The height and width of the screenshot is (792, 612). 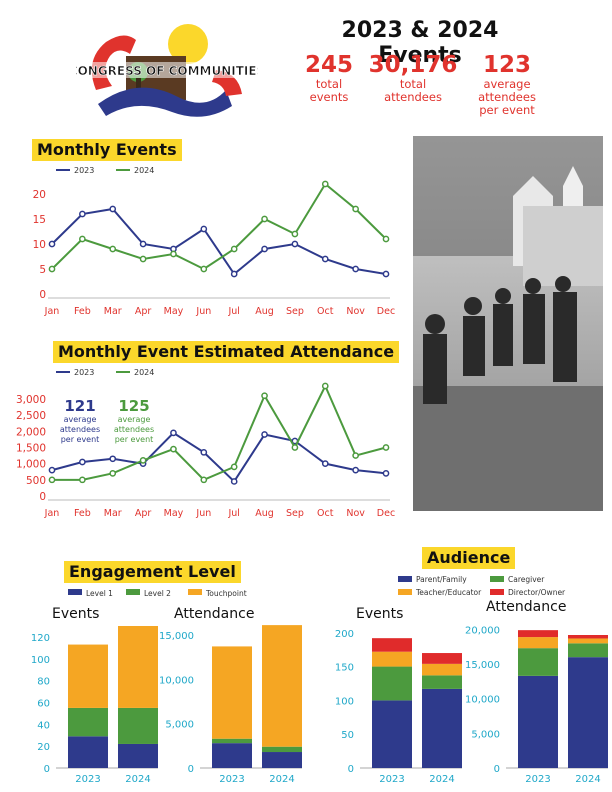 I want to click on stat-total-attendees: 30,176 total attendees, so click(x=413, y=78).